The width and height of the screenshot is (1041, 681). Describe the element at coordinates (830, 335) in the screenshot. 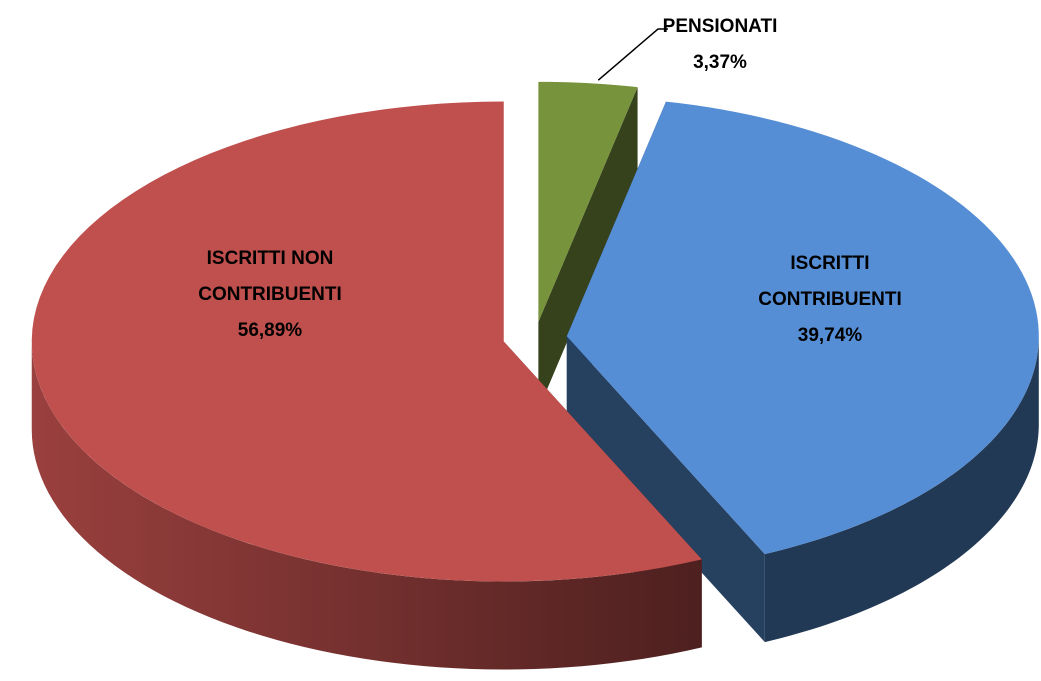

I see `value-label: 39,74%` at that location.